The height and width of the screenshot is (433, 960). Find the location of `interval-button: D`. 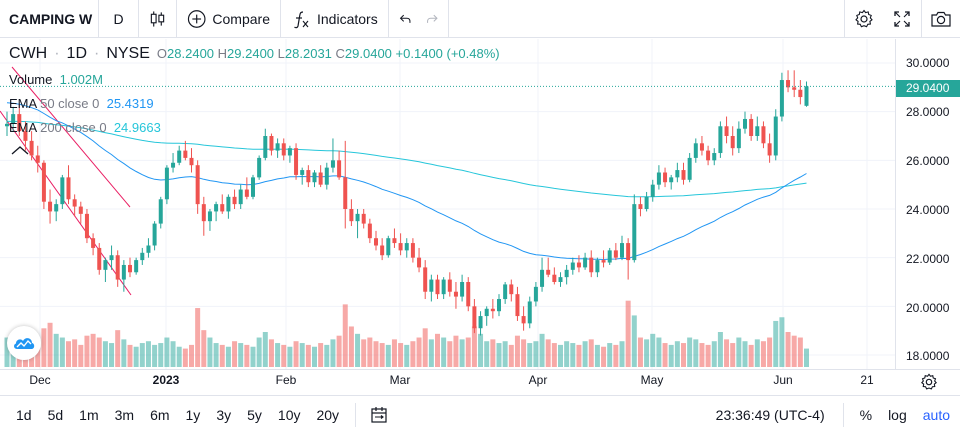

interval-button: D is located at coordinates (119, 18).